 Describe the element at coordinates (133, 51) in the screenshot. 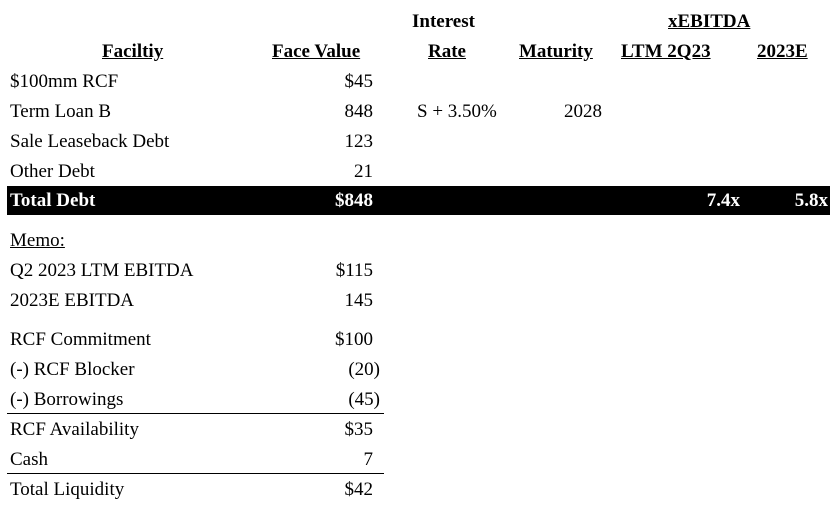

I see `header-facility: Faciltiy` at that location.